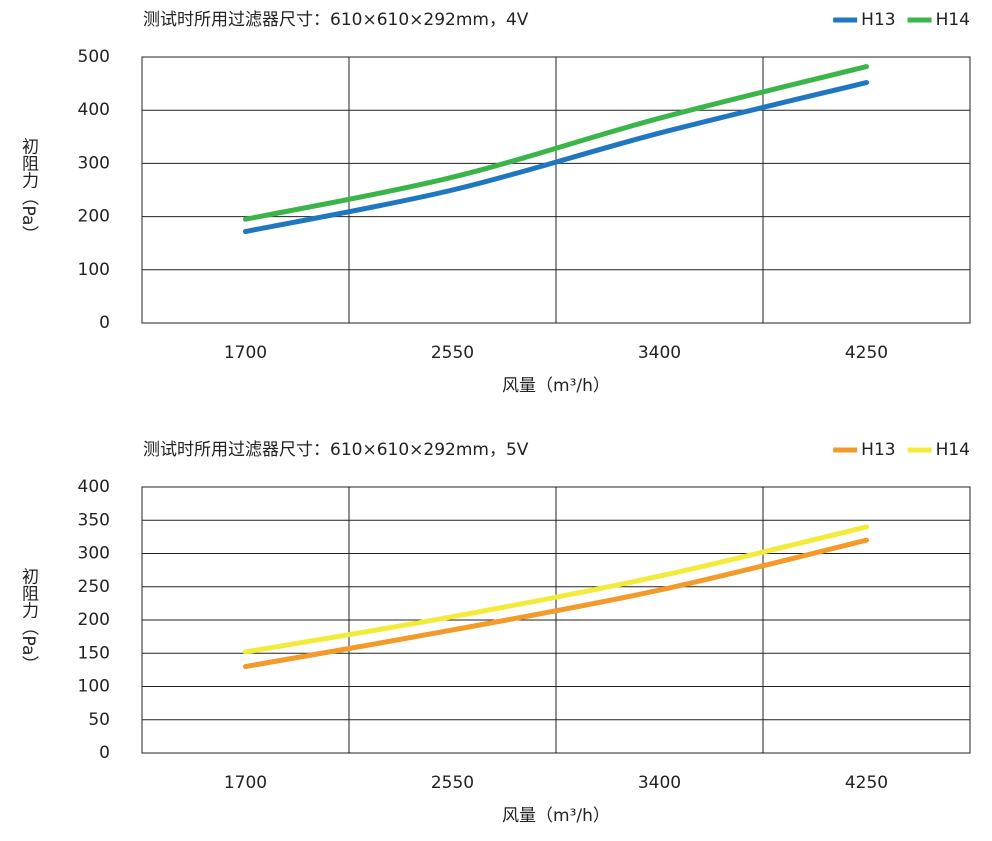 This screenshot has height=841, width=992. I want to click on chart-title: 测试时所用过滤器尺寸：610×610×292mm，5V, so click(336, 450).